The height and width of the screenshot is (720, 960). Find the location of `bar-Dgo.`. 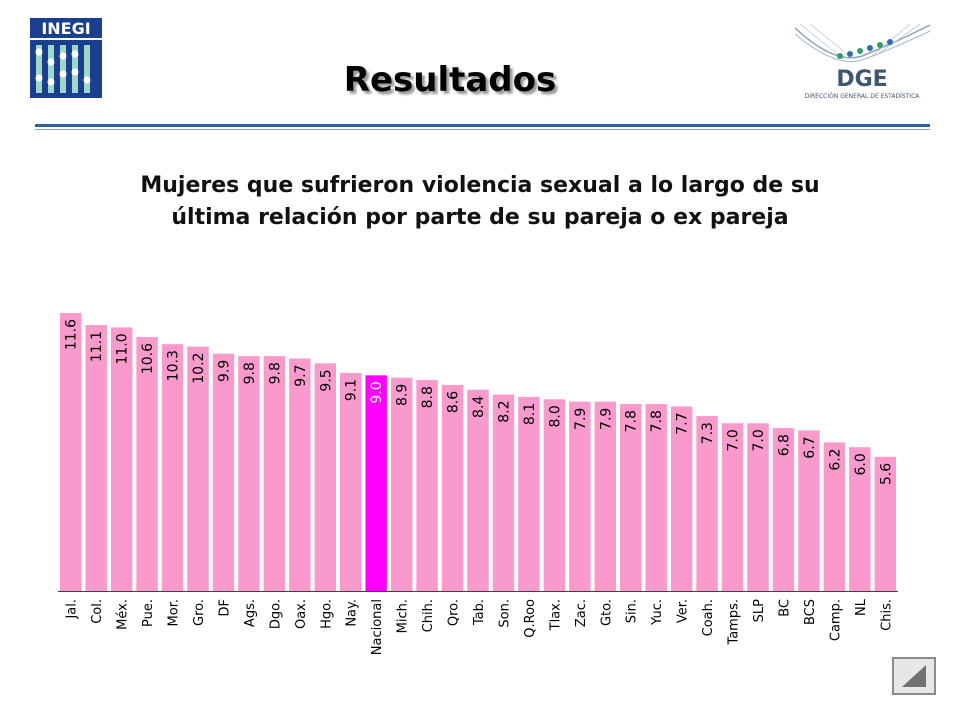

bar-Dgo. is located at coordinates (274, 473).